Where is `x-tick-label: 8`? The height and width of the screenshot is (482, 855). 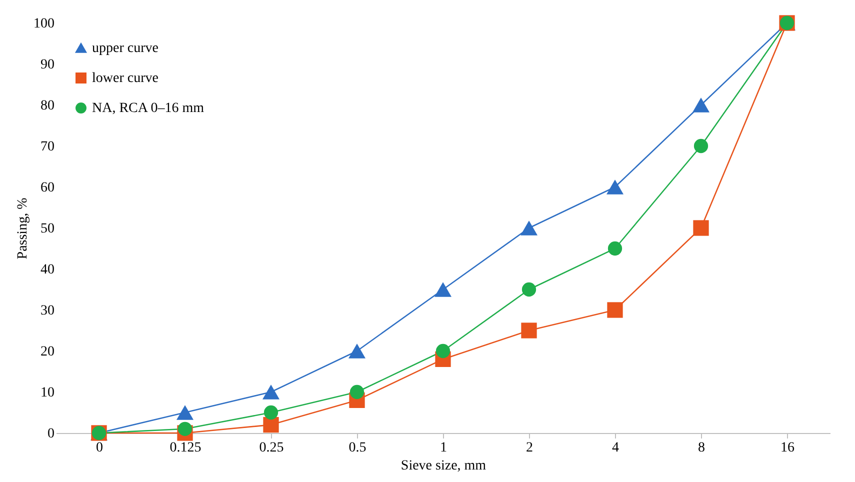
x-tick-label: 8 is located at coordinates (701, 448).